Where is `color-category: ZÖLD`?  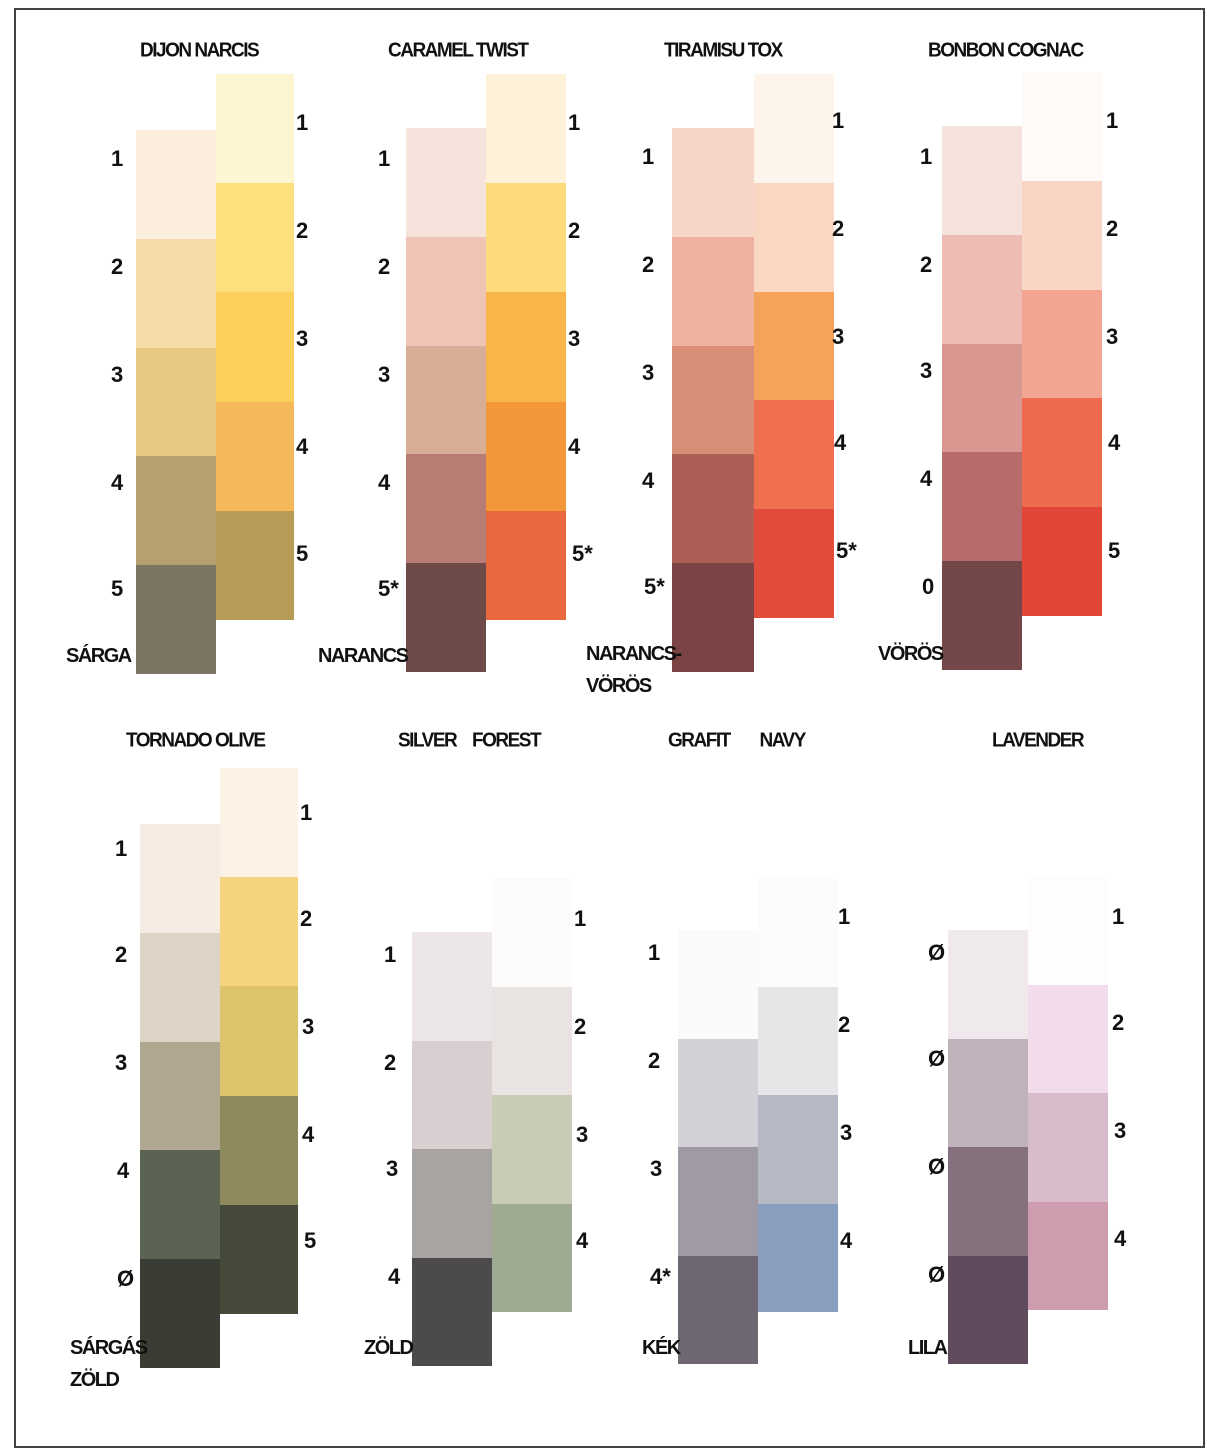 color-category: ZÖLD is located at coordinates (95, 1380).